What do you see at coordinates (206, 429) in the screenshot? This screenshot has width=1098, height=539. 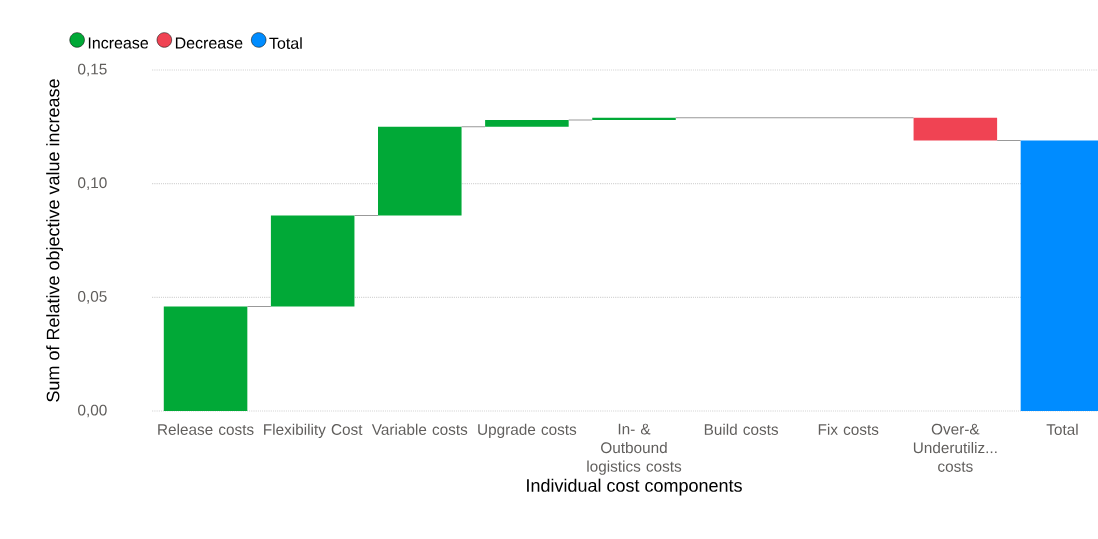 I see `x-tick-label: Release costs` at bounding box center [206, 429].